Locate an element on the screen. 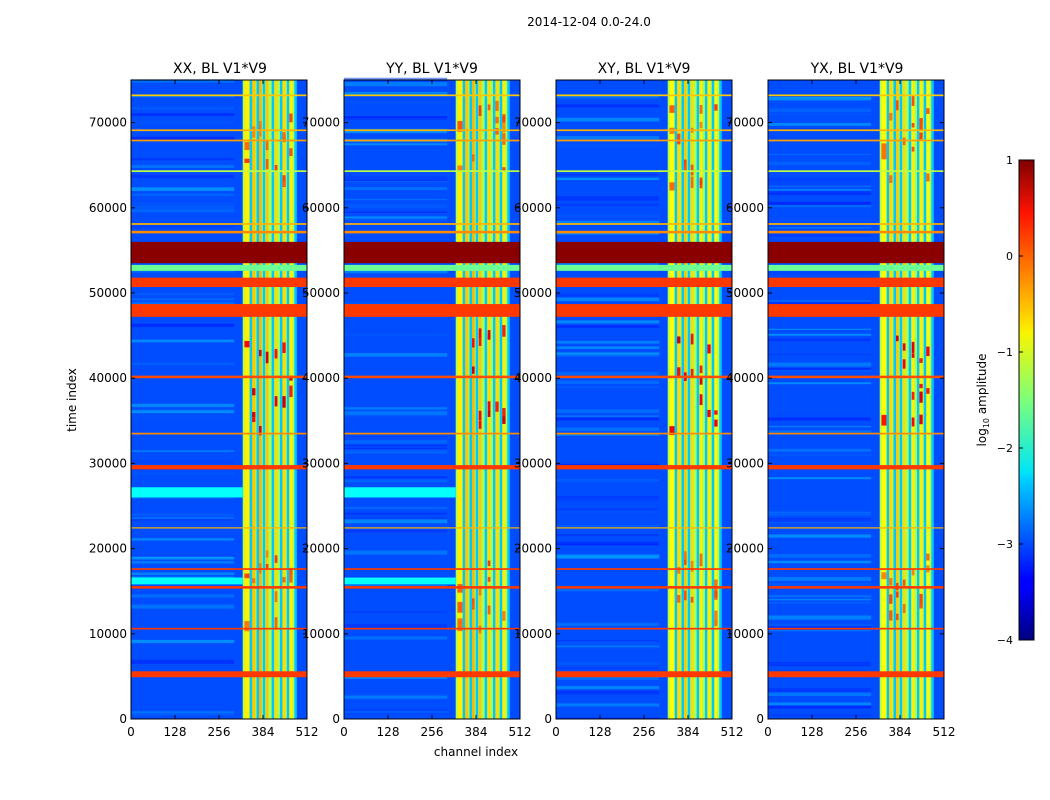 The width and height of the screenshot is (1050, 800). panel-title-yx: YX, BL V1*V9 is located at coordinates (857, 69).